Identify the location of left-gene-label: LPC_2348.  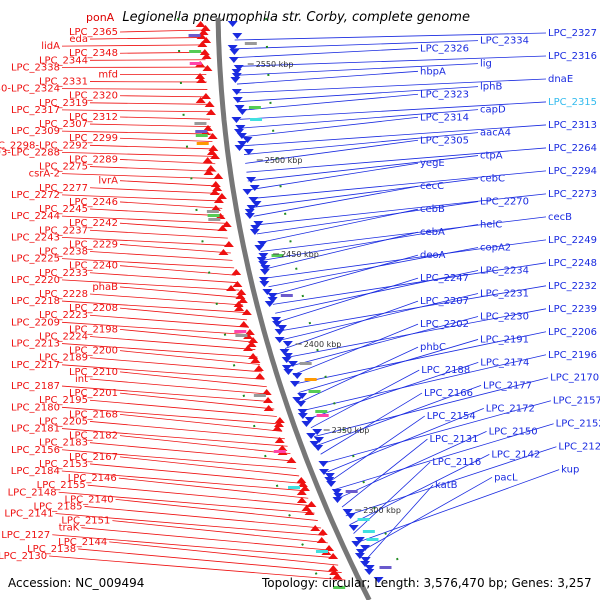
(93, 53).